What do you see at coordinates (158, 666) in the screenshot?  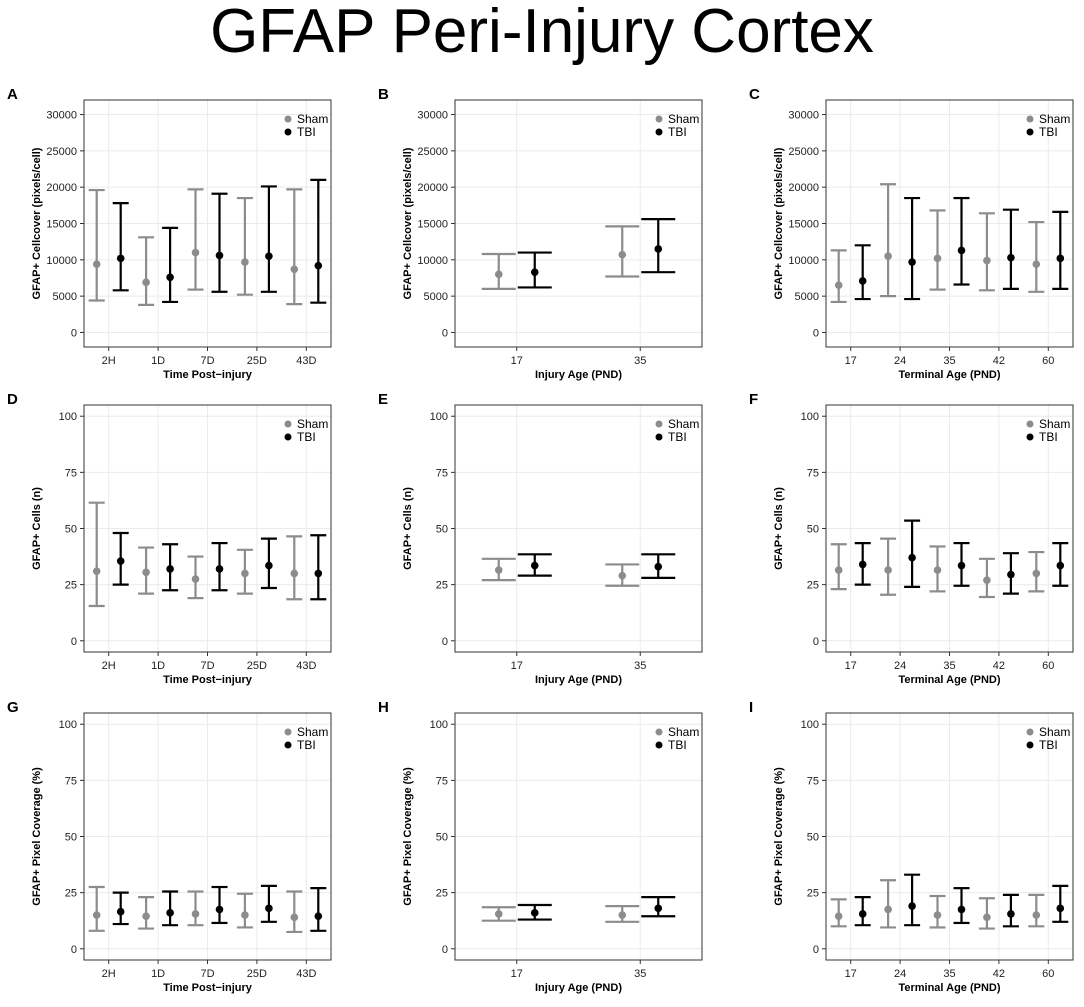 I see `x-tick-label: 1D` at bounding box center [158, 666].